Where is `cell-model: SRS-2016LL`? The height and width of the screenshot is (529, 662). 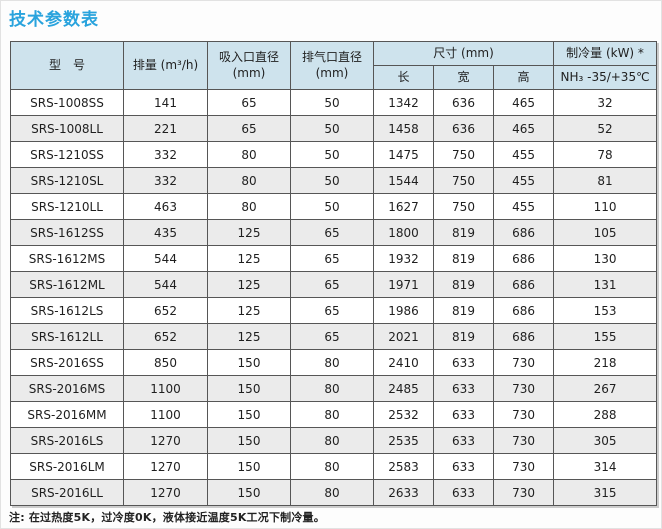 cell-model: SRS-2016LL is located at coordinates (67, 492).